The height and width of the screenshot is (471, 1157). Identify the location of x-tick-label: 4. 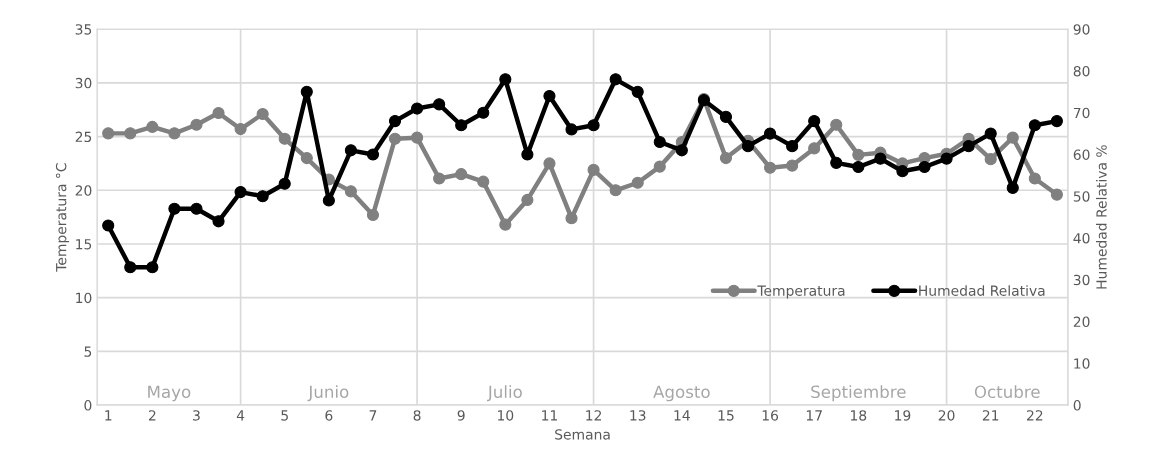
(240, 415).